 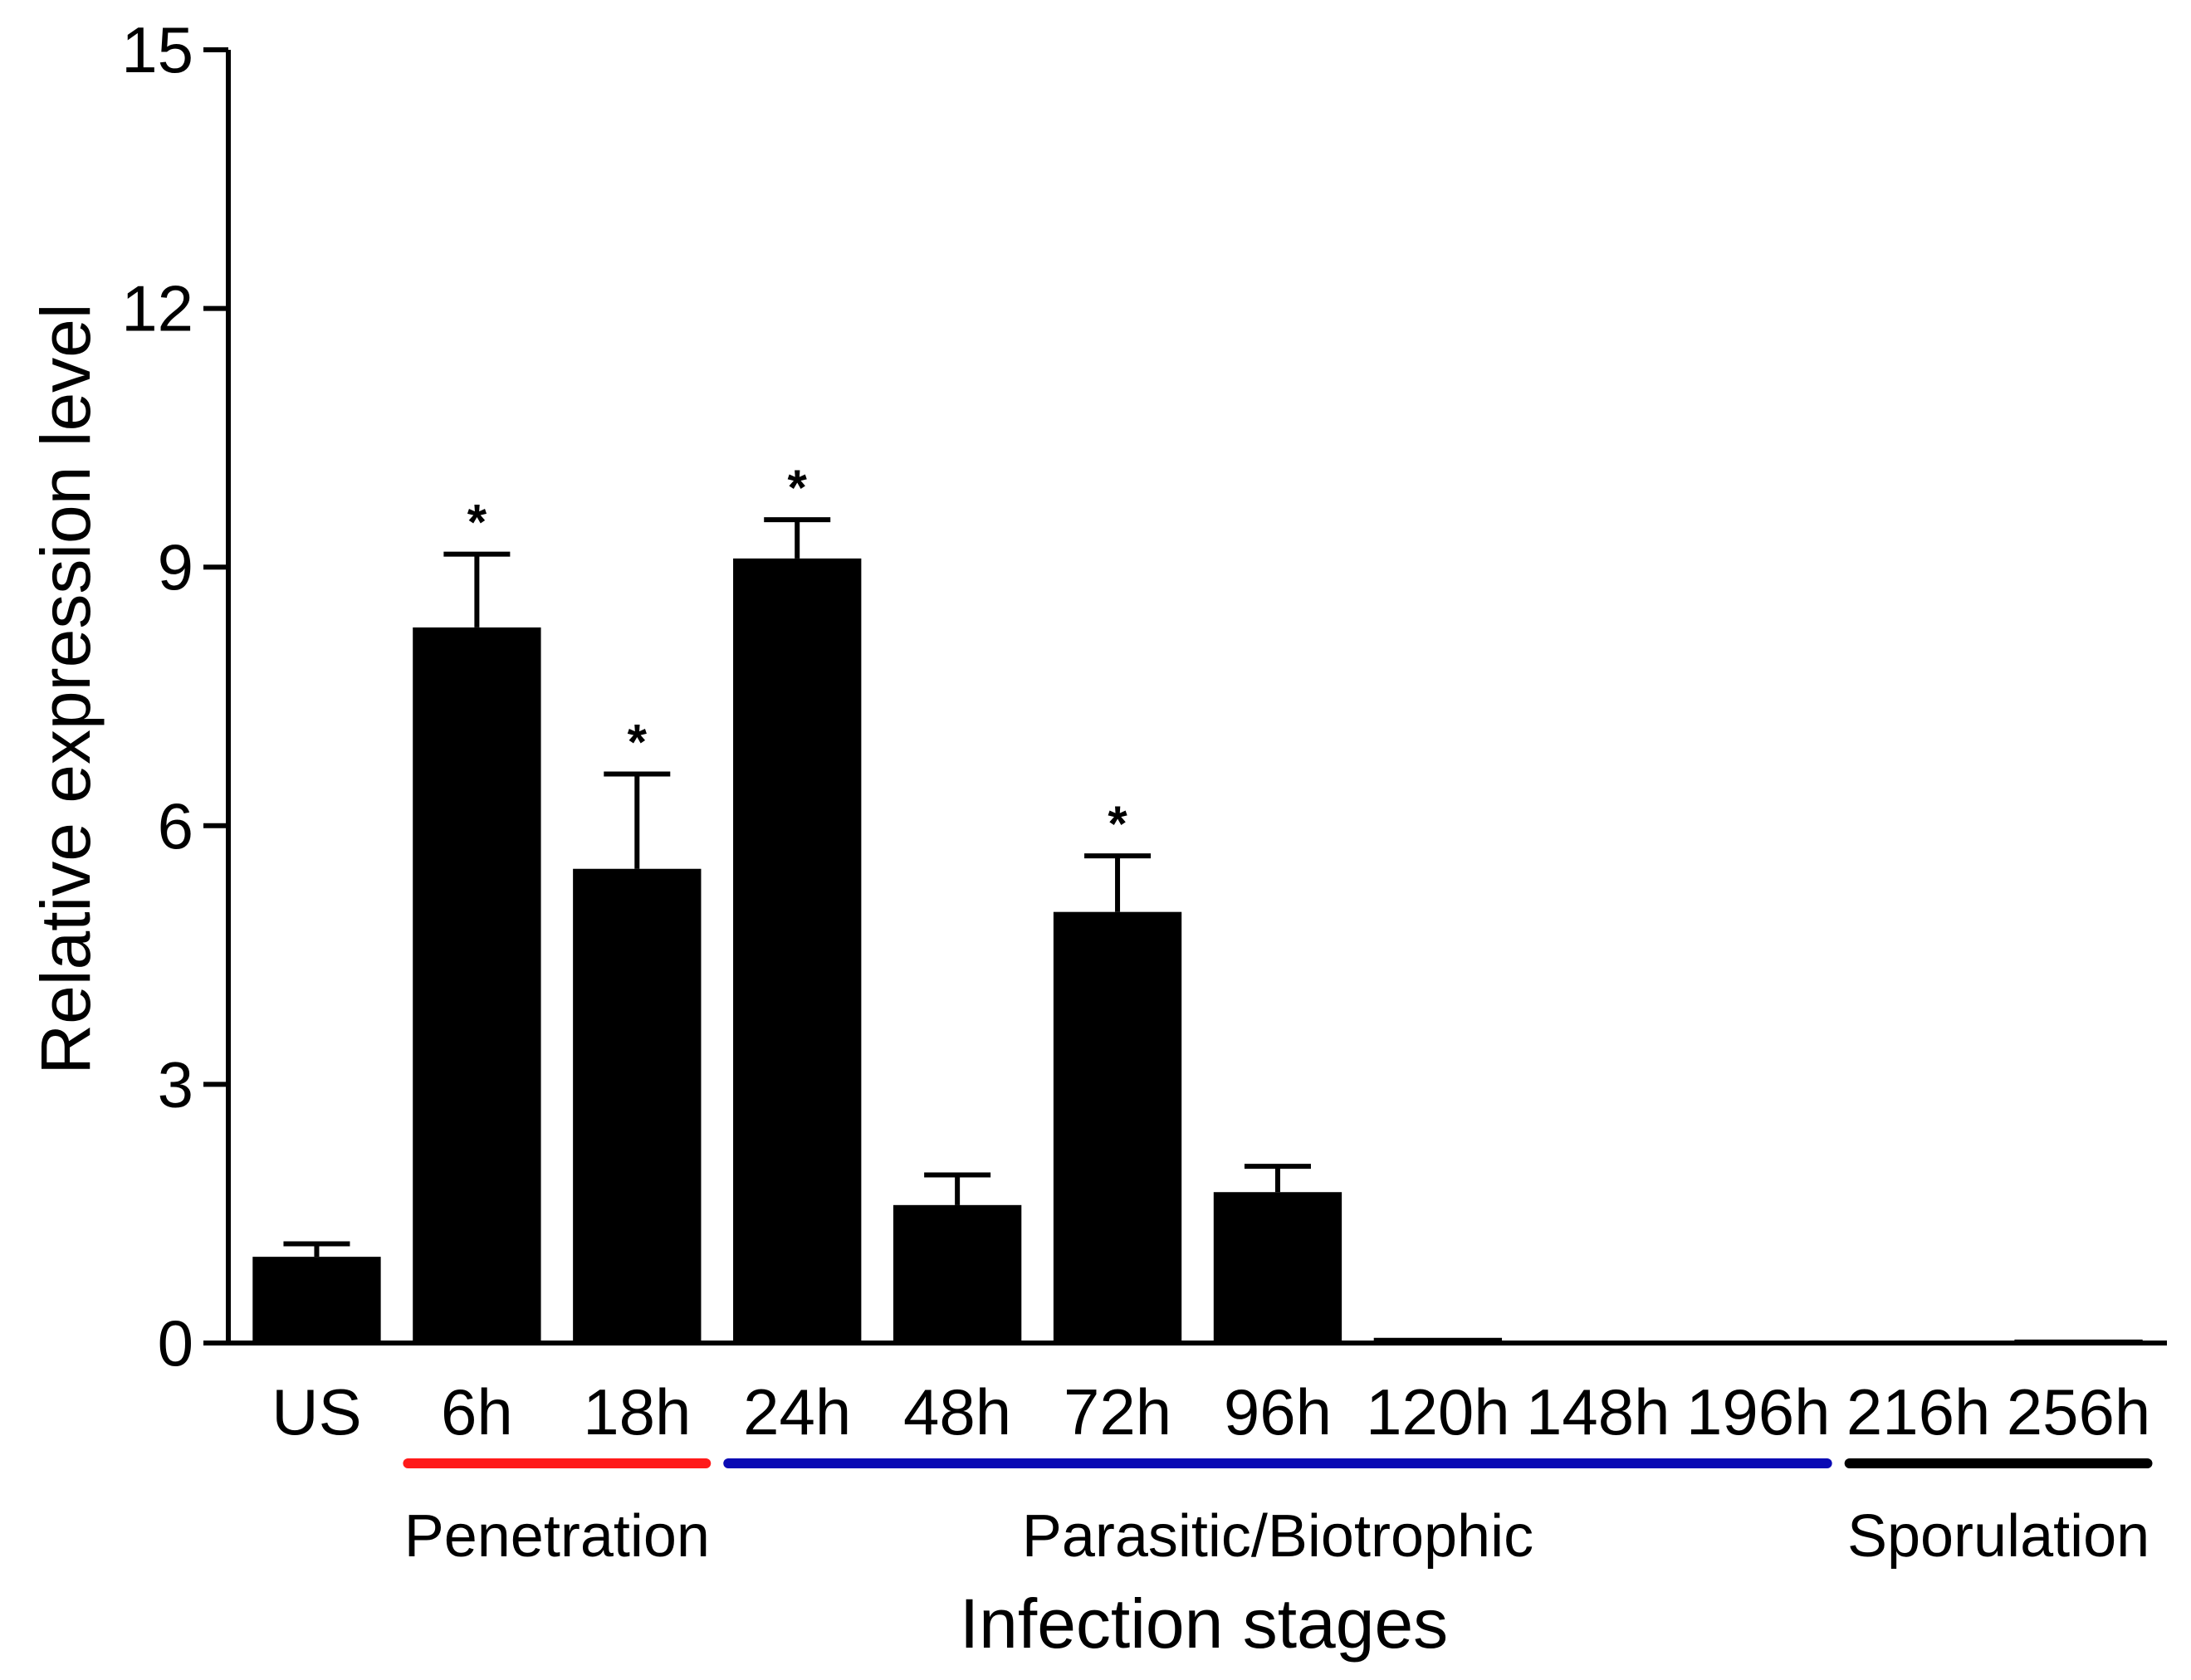 What do you see at coordinates (316, 1411) in the screenshot?
I see `x-tick-label: US` at bounding box center [316, 1411].